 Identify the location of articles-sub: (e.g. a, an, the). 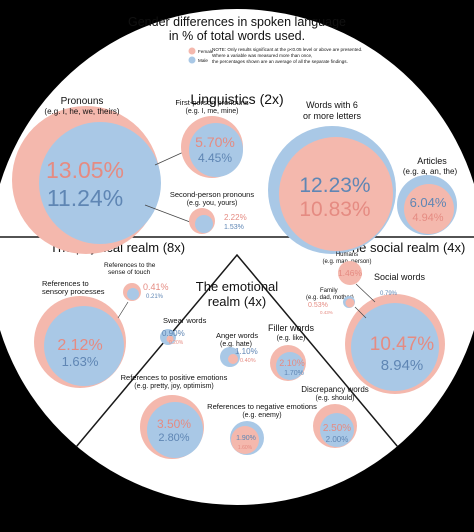
(430, 171).